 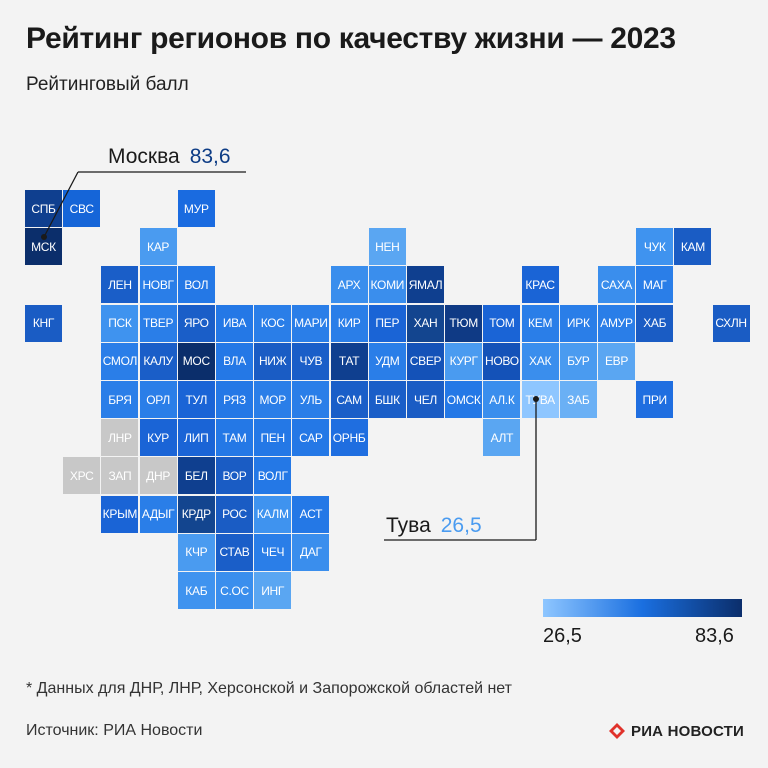 I want to click on region-tile-тул: ТУЛ, so click(x=196, y=399).